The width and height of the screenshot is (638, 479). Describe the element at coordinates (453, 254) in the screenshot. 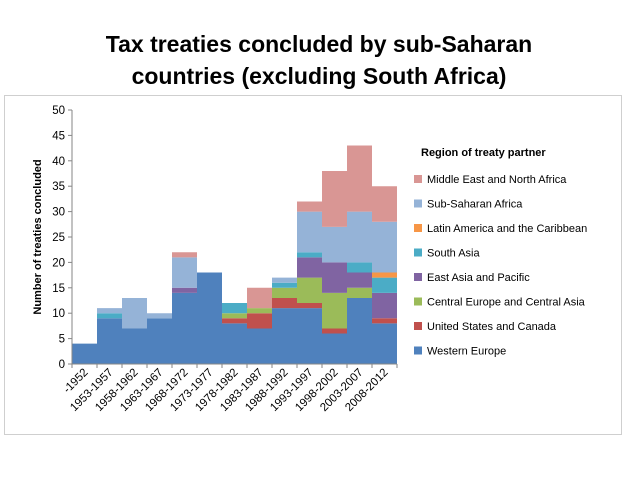

I see `legend-label-south-asia: South Asia` at that location.